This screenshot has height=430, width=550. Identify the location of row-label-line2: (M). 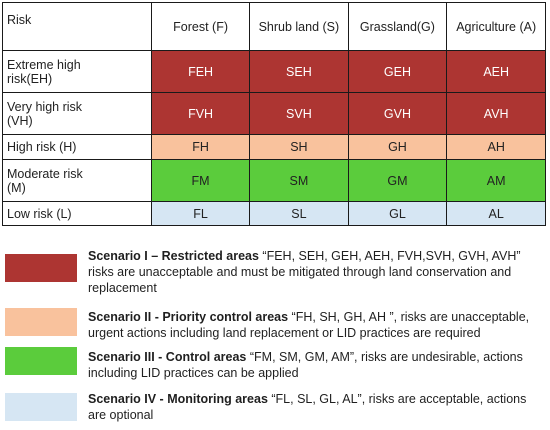
(16, 187).